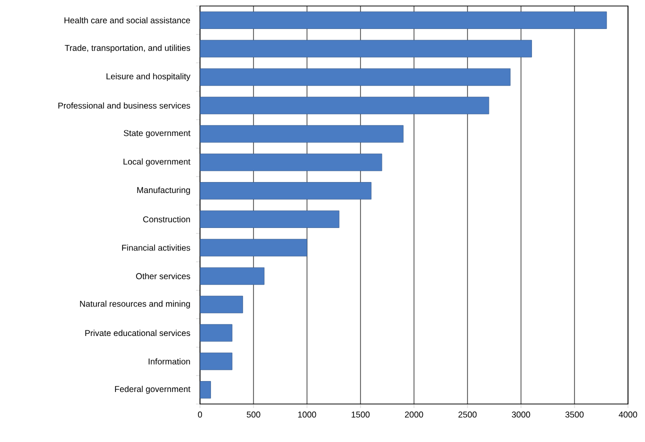 This screenshot has width=645, height=442. Describe the element at coordinates (467, 415) in the screenshot. I see `x-tick-label: 2500` at that location.